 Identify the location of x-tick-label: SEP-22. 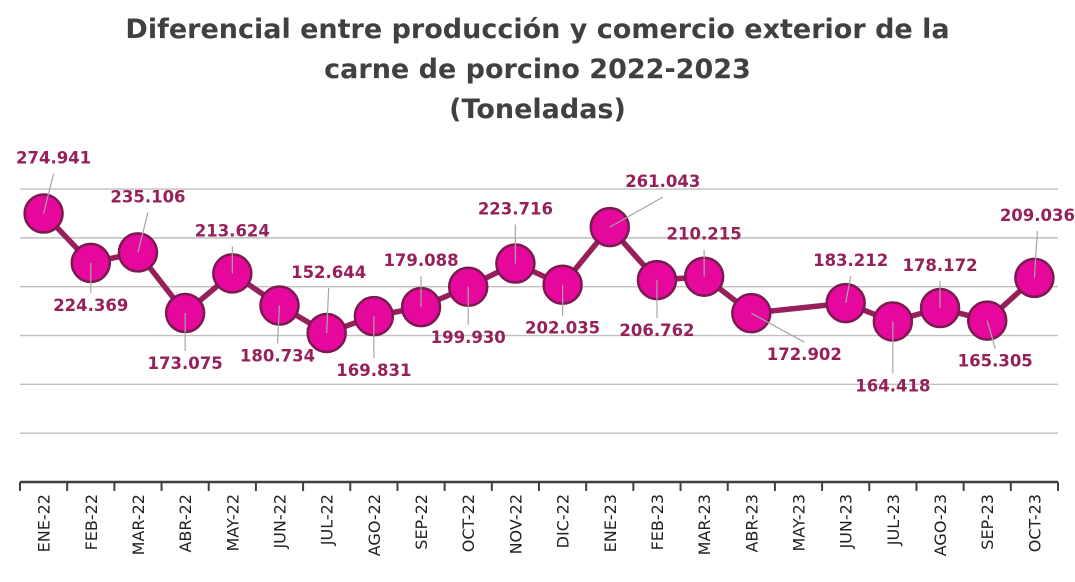
(421, 522).